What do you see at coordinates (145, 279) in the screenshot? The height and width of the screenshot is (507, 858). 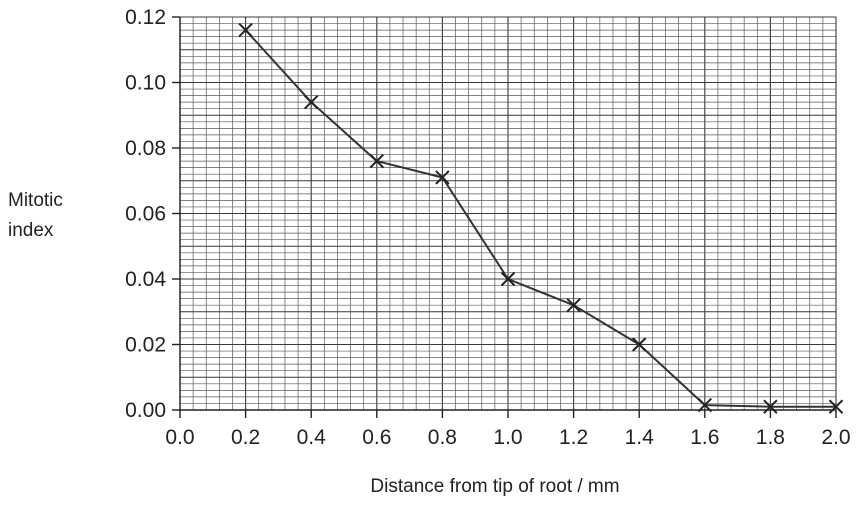 I see `y-tick-label: 0.04` at bounding box center [145, 279].